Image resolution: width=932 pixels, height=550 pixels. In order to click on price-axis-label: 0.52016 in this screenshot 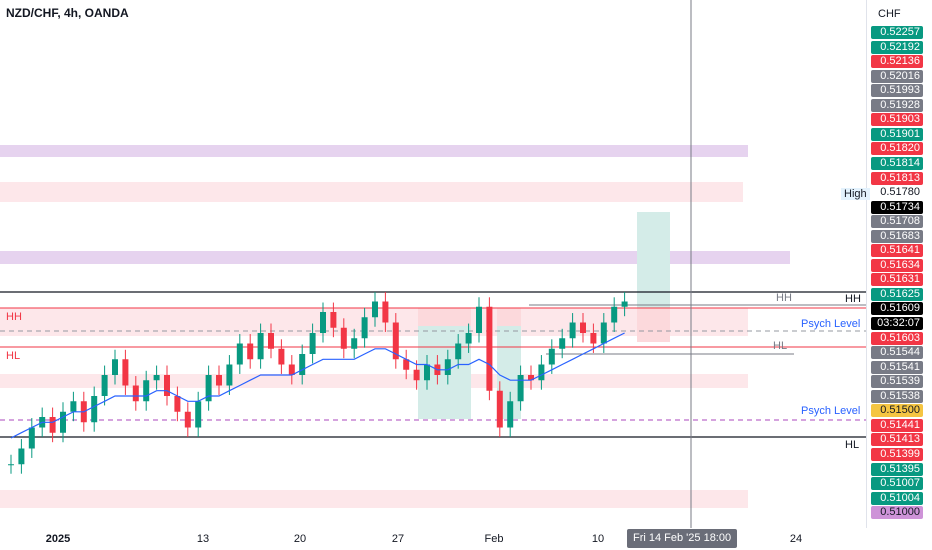, I will do `click(897, 76)`.